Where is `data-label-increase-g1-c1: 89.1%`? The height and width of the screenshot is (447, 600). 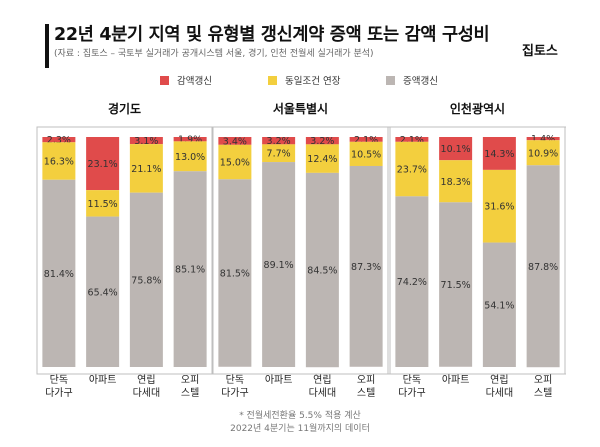
data-label-increase-g1-c1: 89.1% is located at coordinates (279, 265).